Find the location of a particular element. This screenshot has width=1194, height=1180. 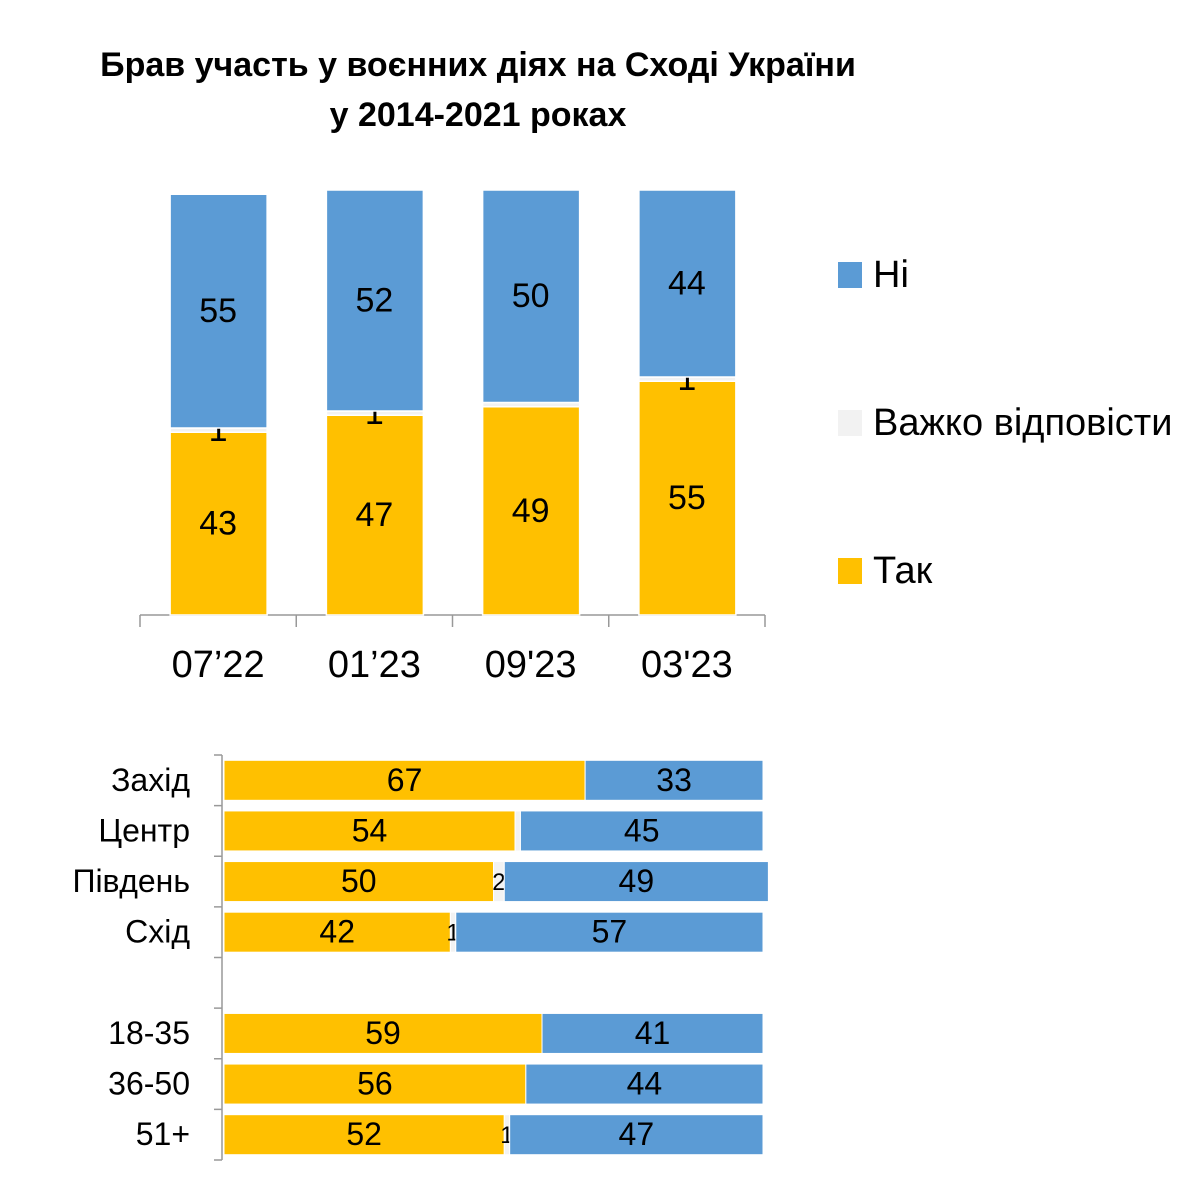

value-label: 42 is located at coordinates (337, 932).